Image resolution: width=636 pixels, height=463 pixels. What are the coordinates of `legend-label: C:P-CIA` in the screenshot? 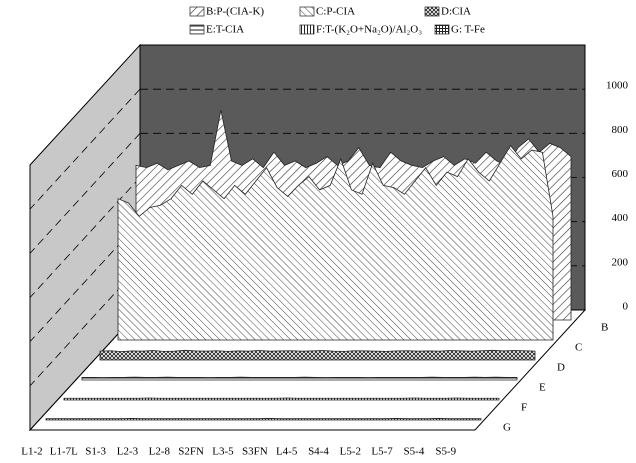 It's located at (335, 12).